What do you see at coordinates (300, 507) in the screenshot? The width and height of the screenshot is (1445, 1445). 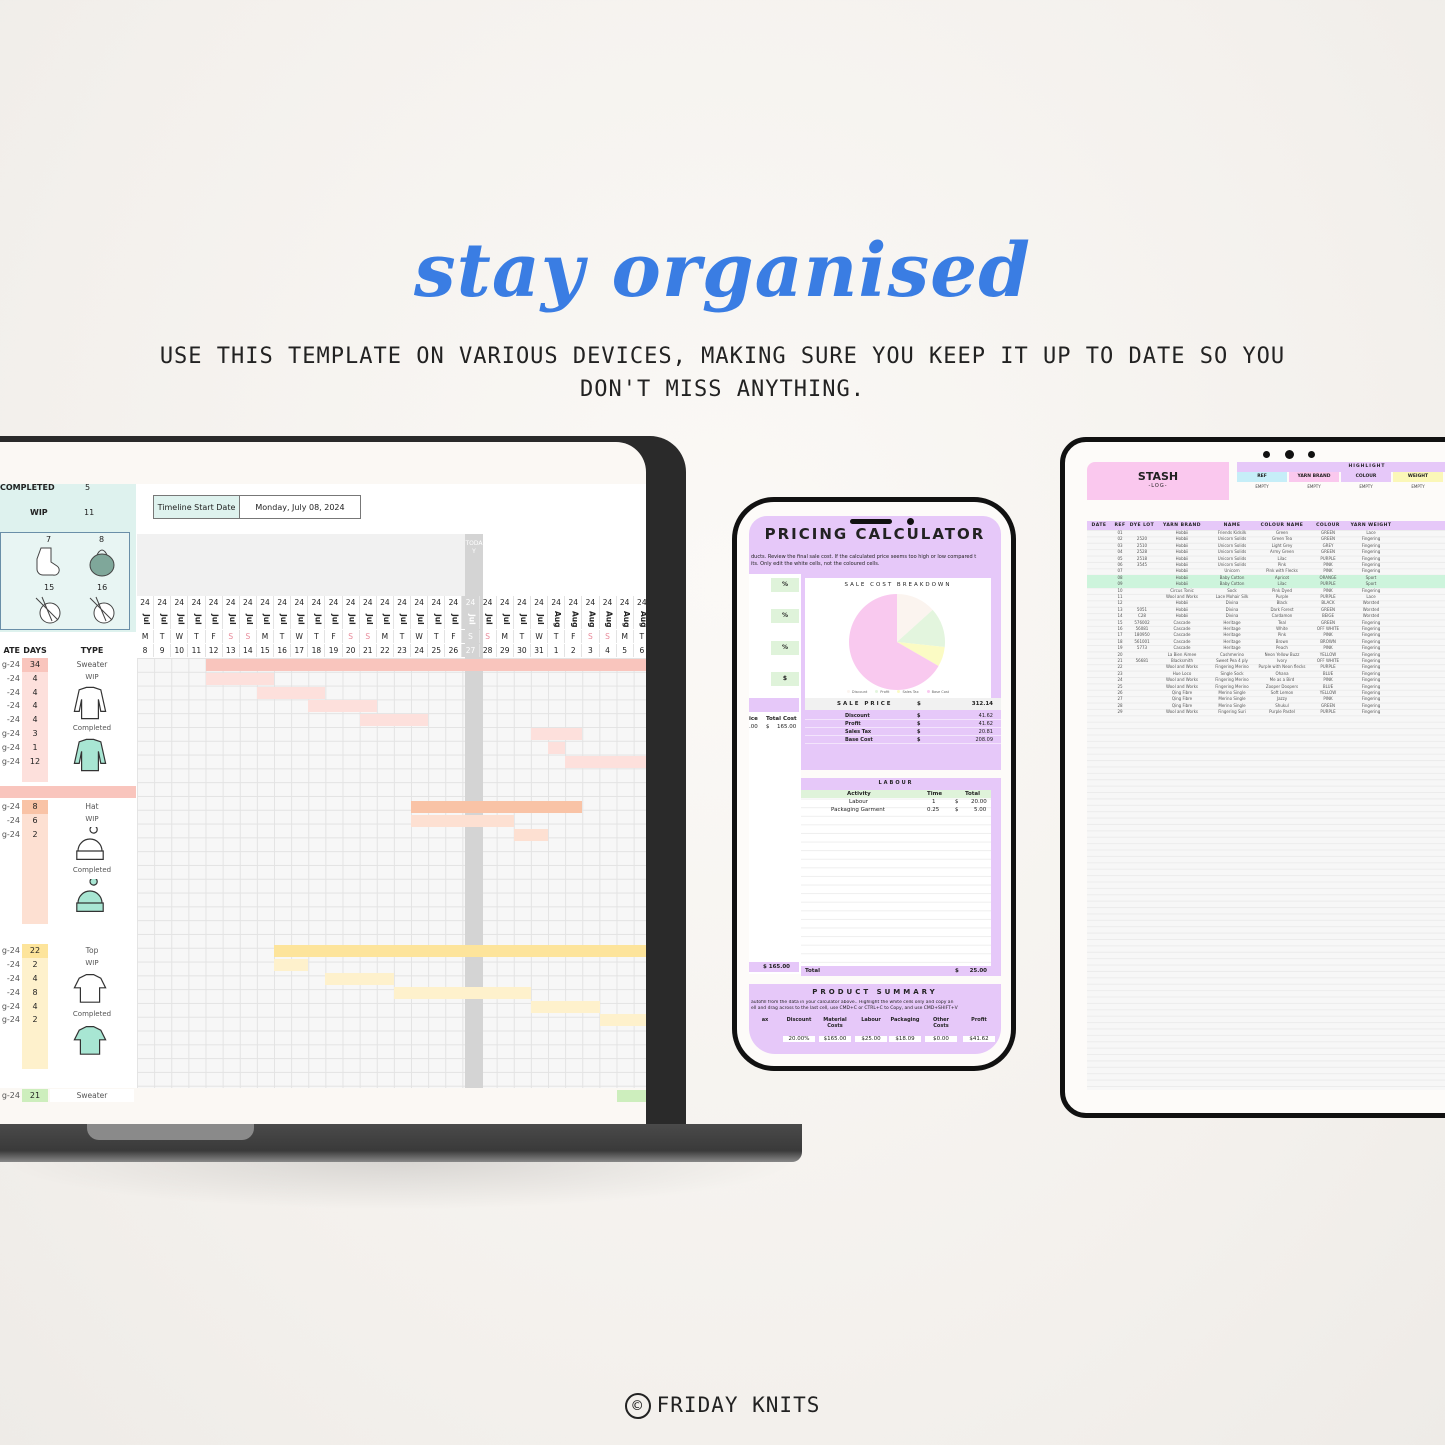 I see `timeline-start-input: Monday, July 08, 2024` at bounding box center [300, 507].